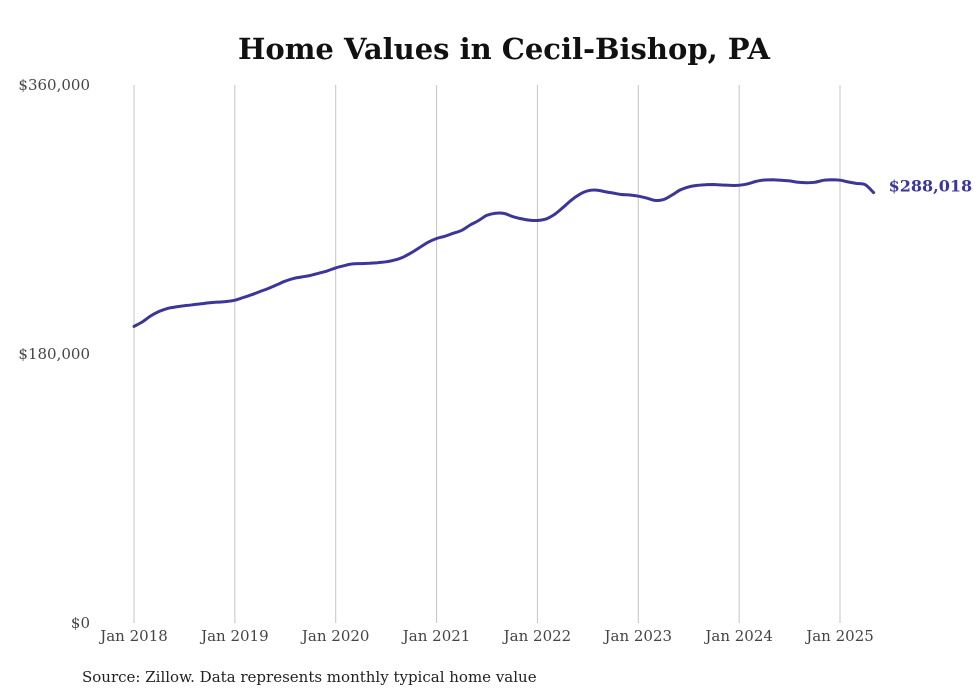 The image size is (980, 699). Describe the element at coordinates (931, 186) in the screenshot. I see `last-value-label: $288,018` at that location.